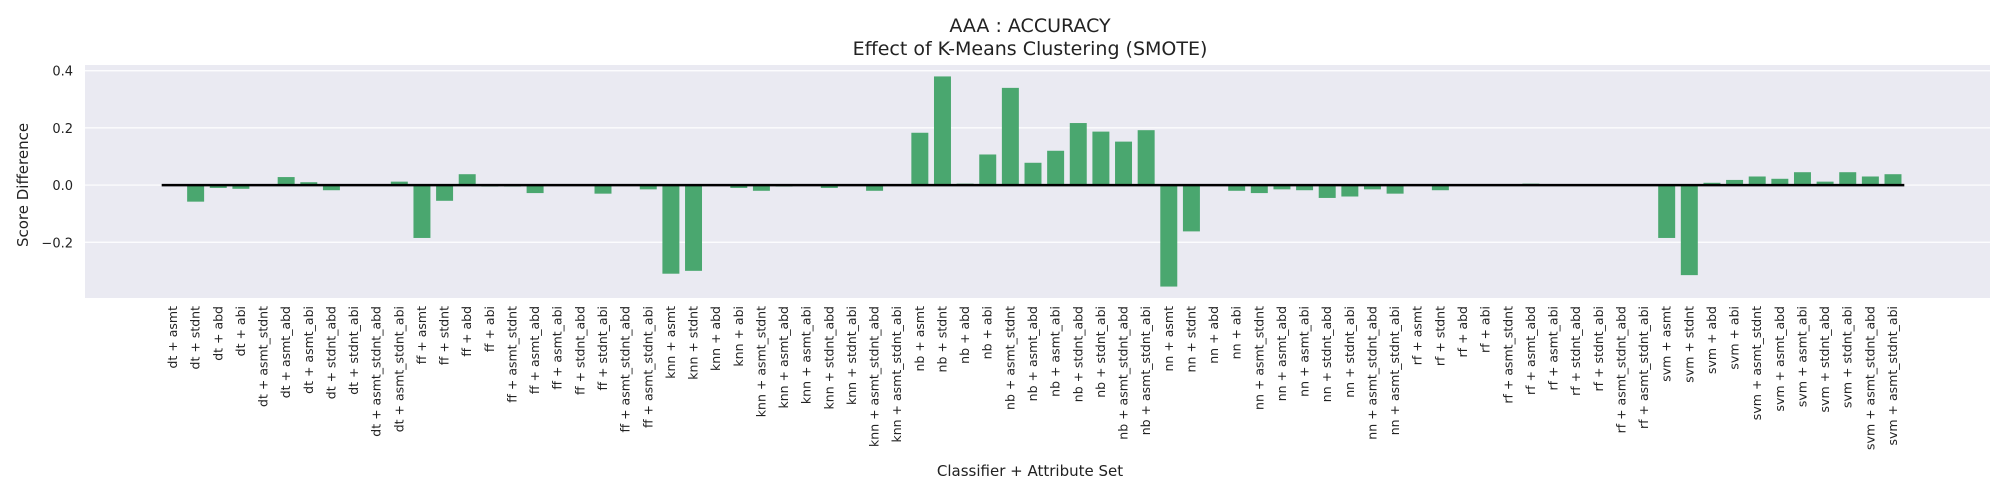 The width and height of the screenshot is (2000, 500). Describe the element at coordinates (1030, 49) in the screenshot. I see `chart-subtitle: Effect of K-Means Clustering (SMOTE)` at that location.